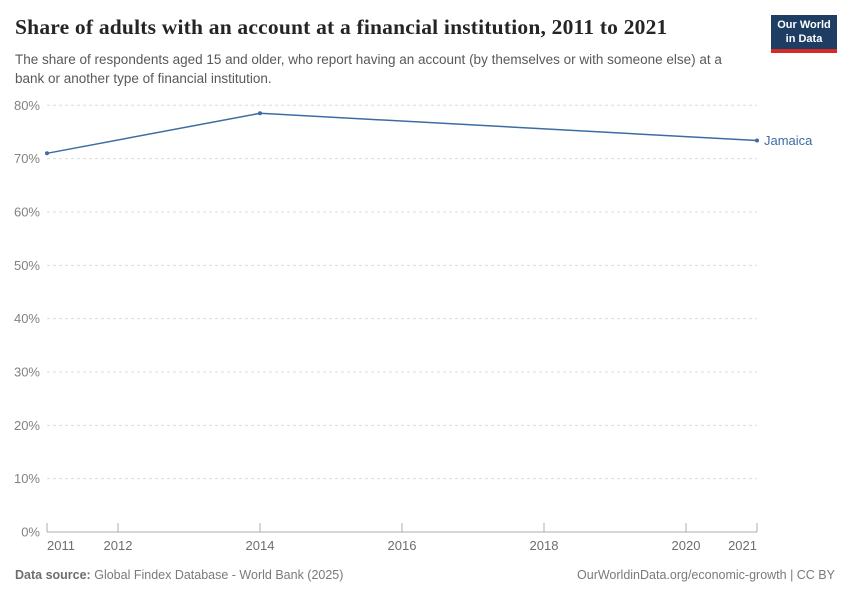  Describe the element at coordinates (27, 211) in the screenshot. I see `y-axis-tick-label: 60%` at that location.